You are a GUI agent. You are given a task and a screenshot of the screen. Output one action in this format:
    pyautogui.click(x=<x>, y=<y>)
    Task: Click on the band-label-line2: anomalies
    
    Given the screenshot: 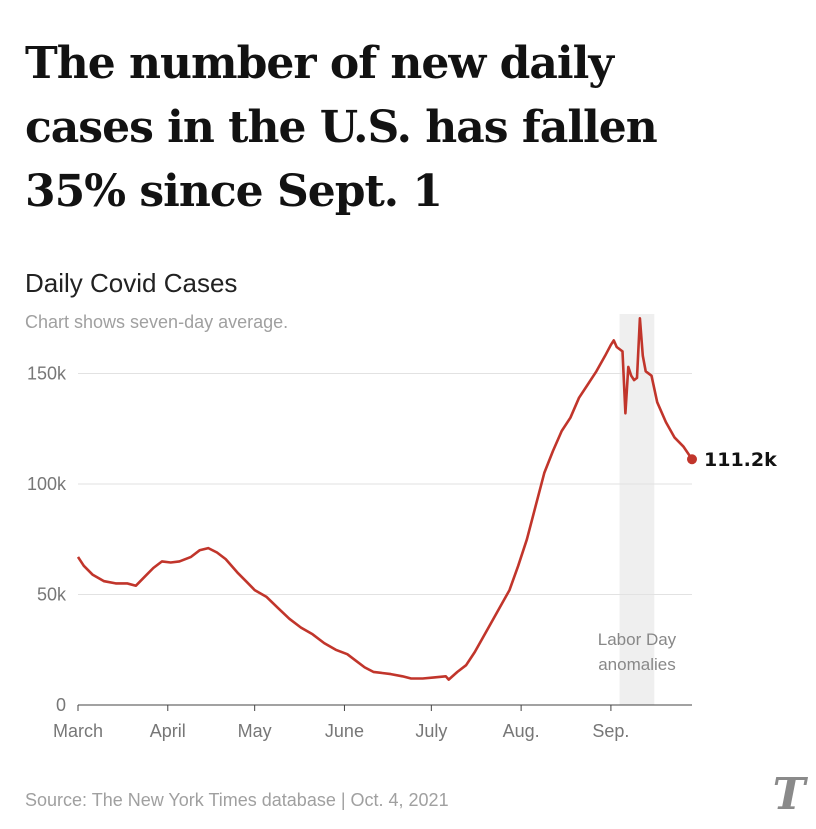 What is the action you would take?
    pyautogui.click(x=637, y=664)
    